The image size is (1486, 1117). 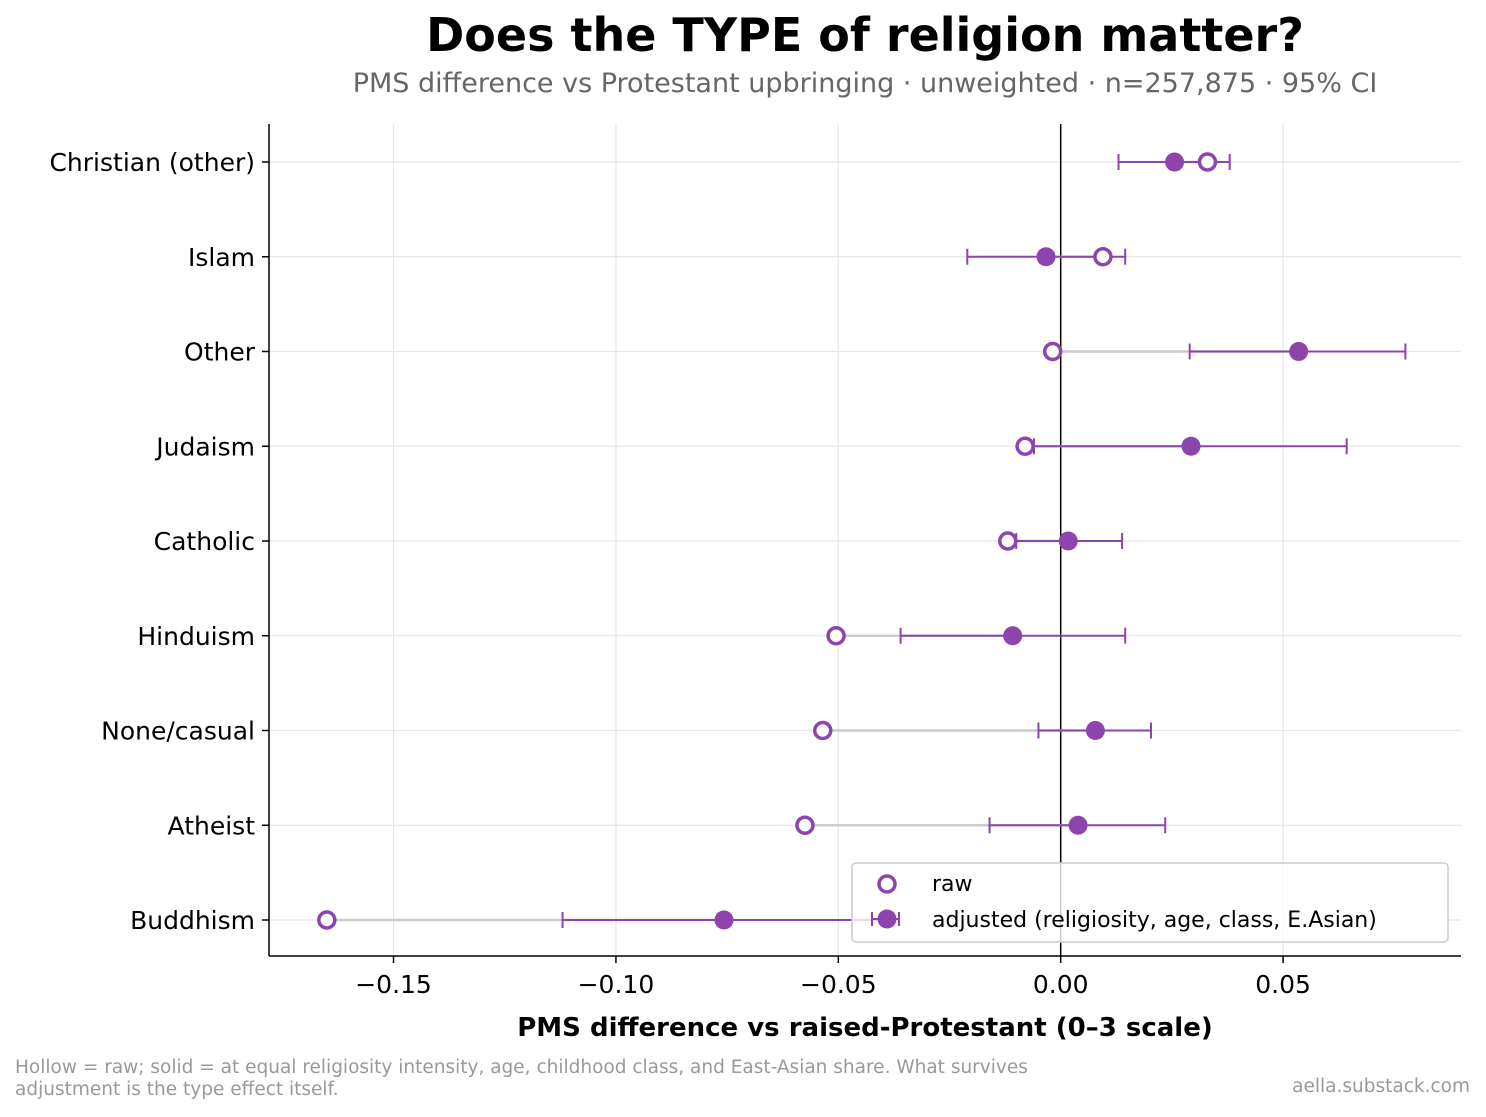 I want to click on raw-point-none-casual, so click(x=822, y=730).